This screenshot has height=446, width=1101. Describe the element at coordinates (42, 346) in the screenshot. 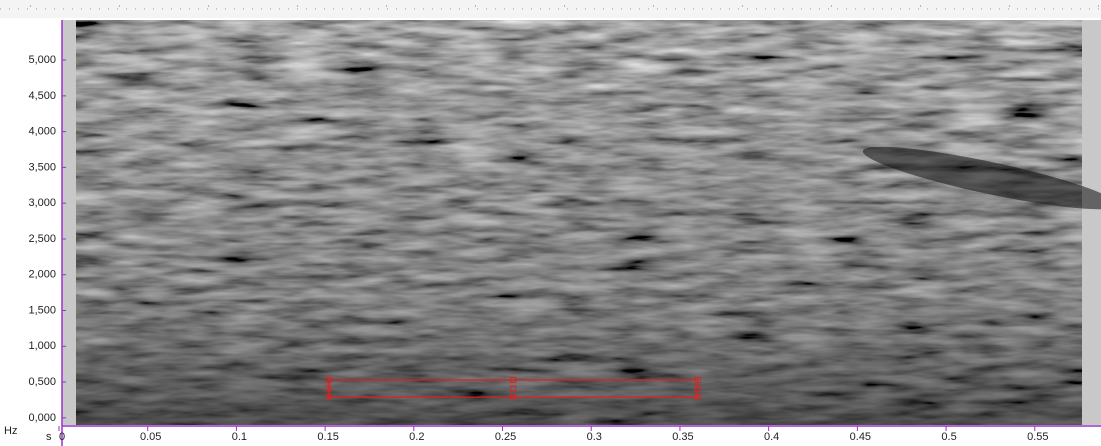

I see `y-tick-label: 1,000` at that location.